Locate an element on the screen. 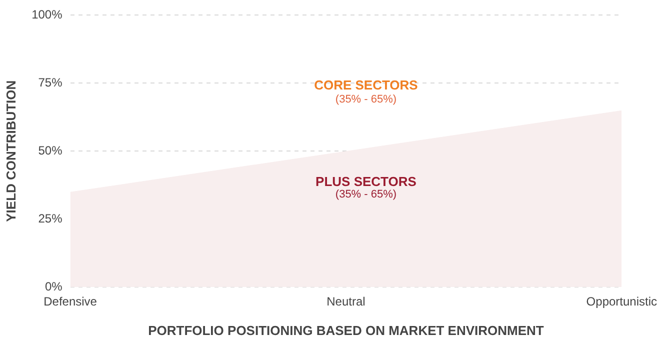 The height and width of the screenshot is (347, 665). x-tick-label: Neutral is located at coordinates (346, 301).